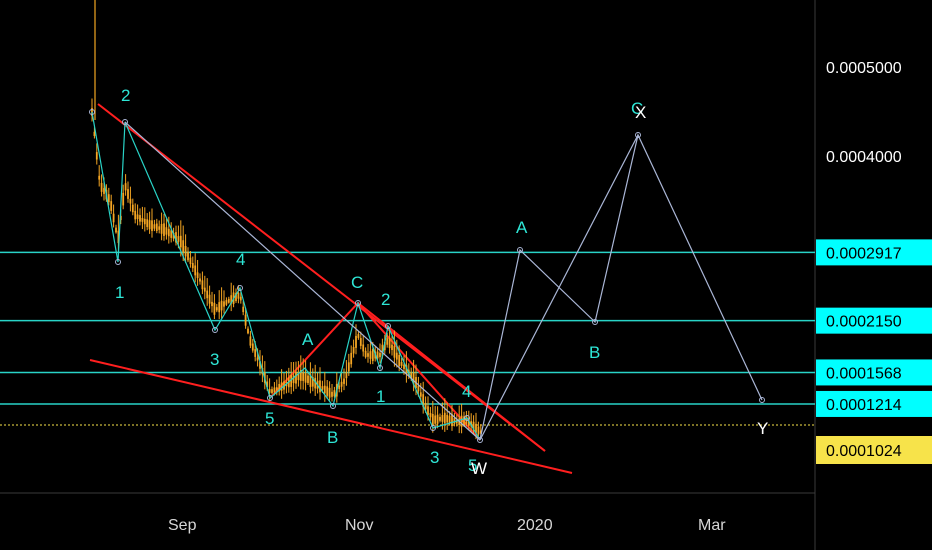  Describe the element at coordinates (712, 525) in the screenshot. I see `x-tick-label: Mar` at that location.